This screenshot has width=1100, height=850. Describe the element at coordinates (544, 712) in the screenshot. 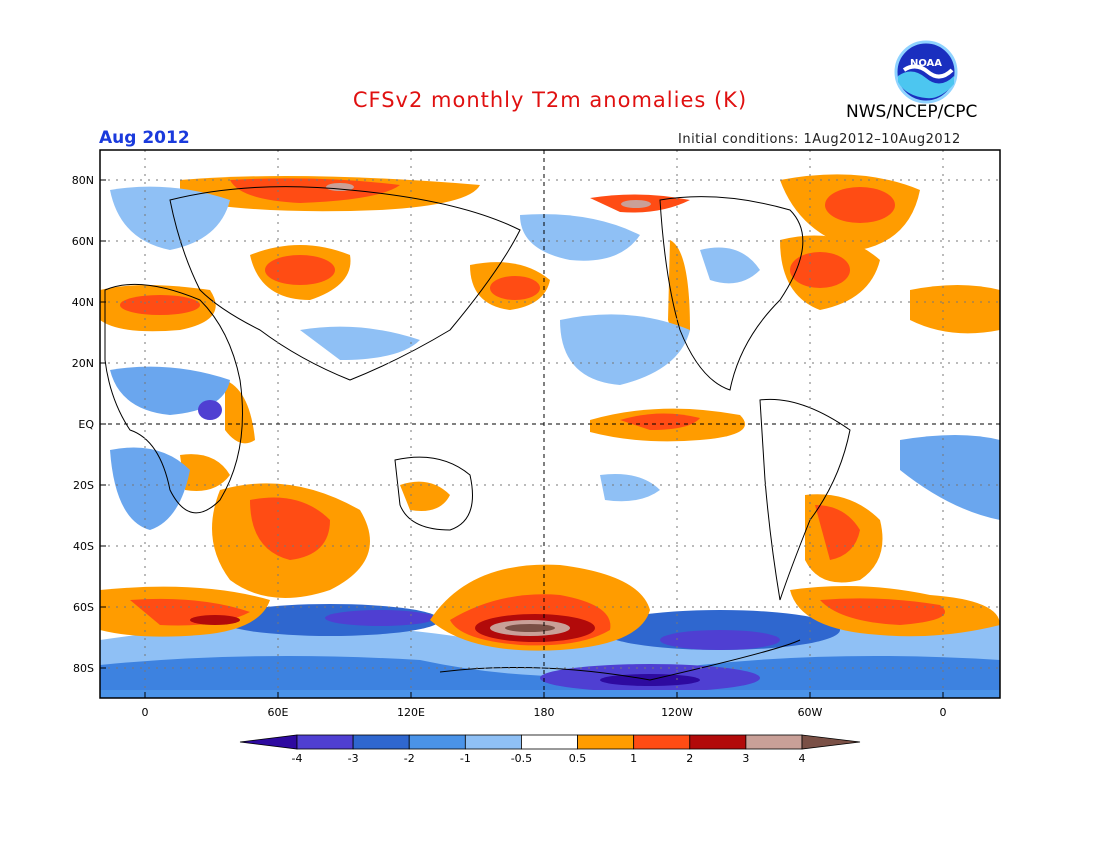

I see `lon-tick-label: 180` at that location.